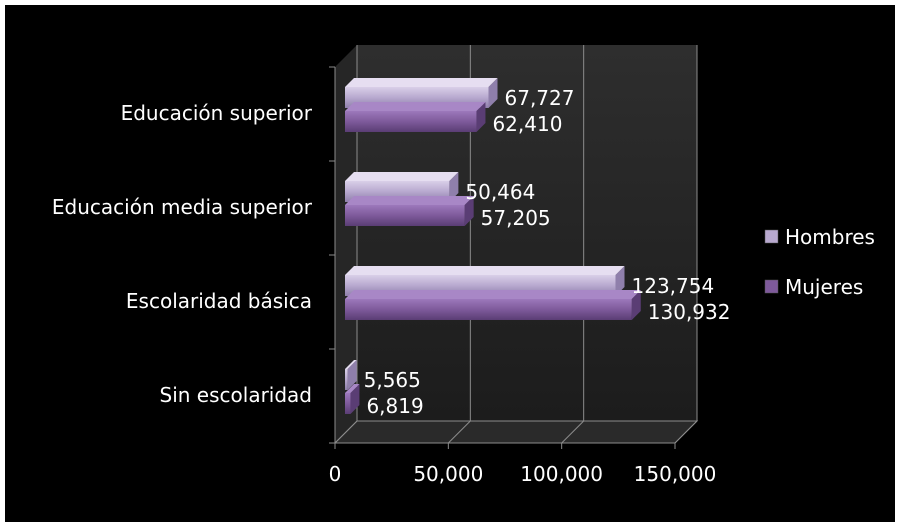  I want to click on value-label-mujeres-0: 6,819, so click(394, 406).